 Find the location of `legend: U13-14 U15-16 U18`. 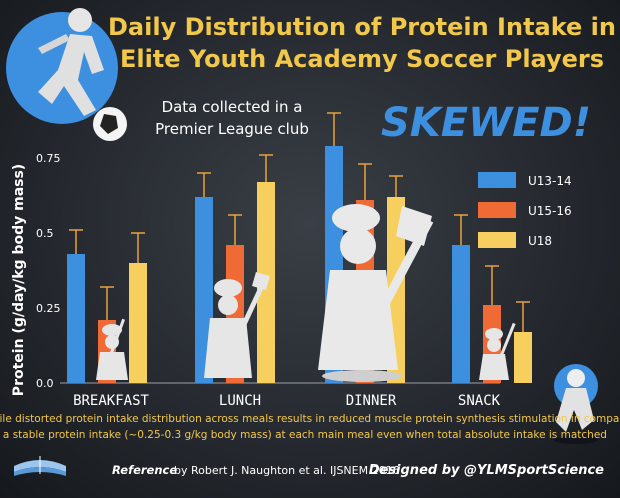

legend: U13-14 U15-16 U18 is located at coordinates (525, 210).